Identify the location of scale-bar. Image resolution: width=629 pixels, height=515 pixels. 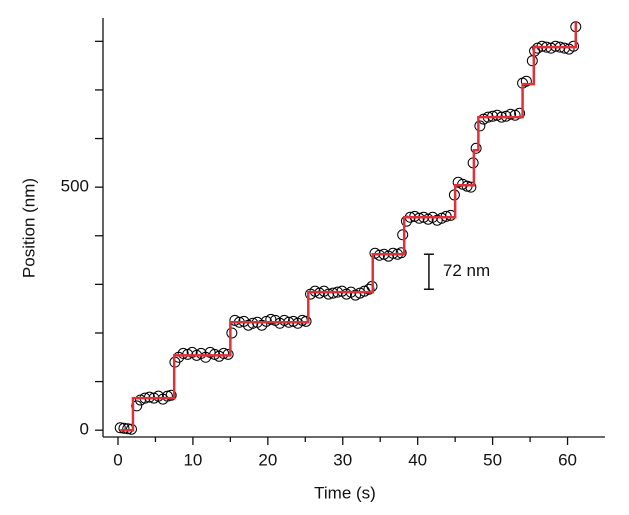
(428, 271).